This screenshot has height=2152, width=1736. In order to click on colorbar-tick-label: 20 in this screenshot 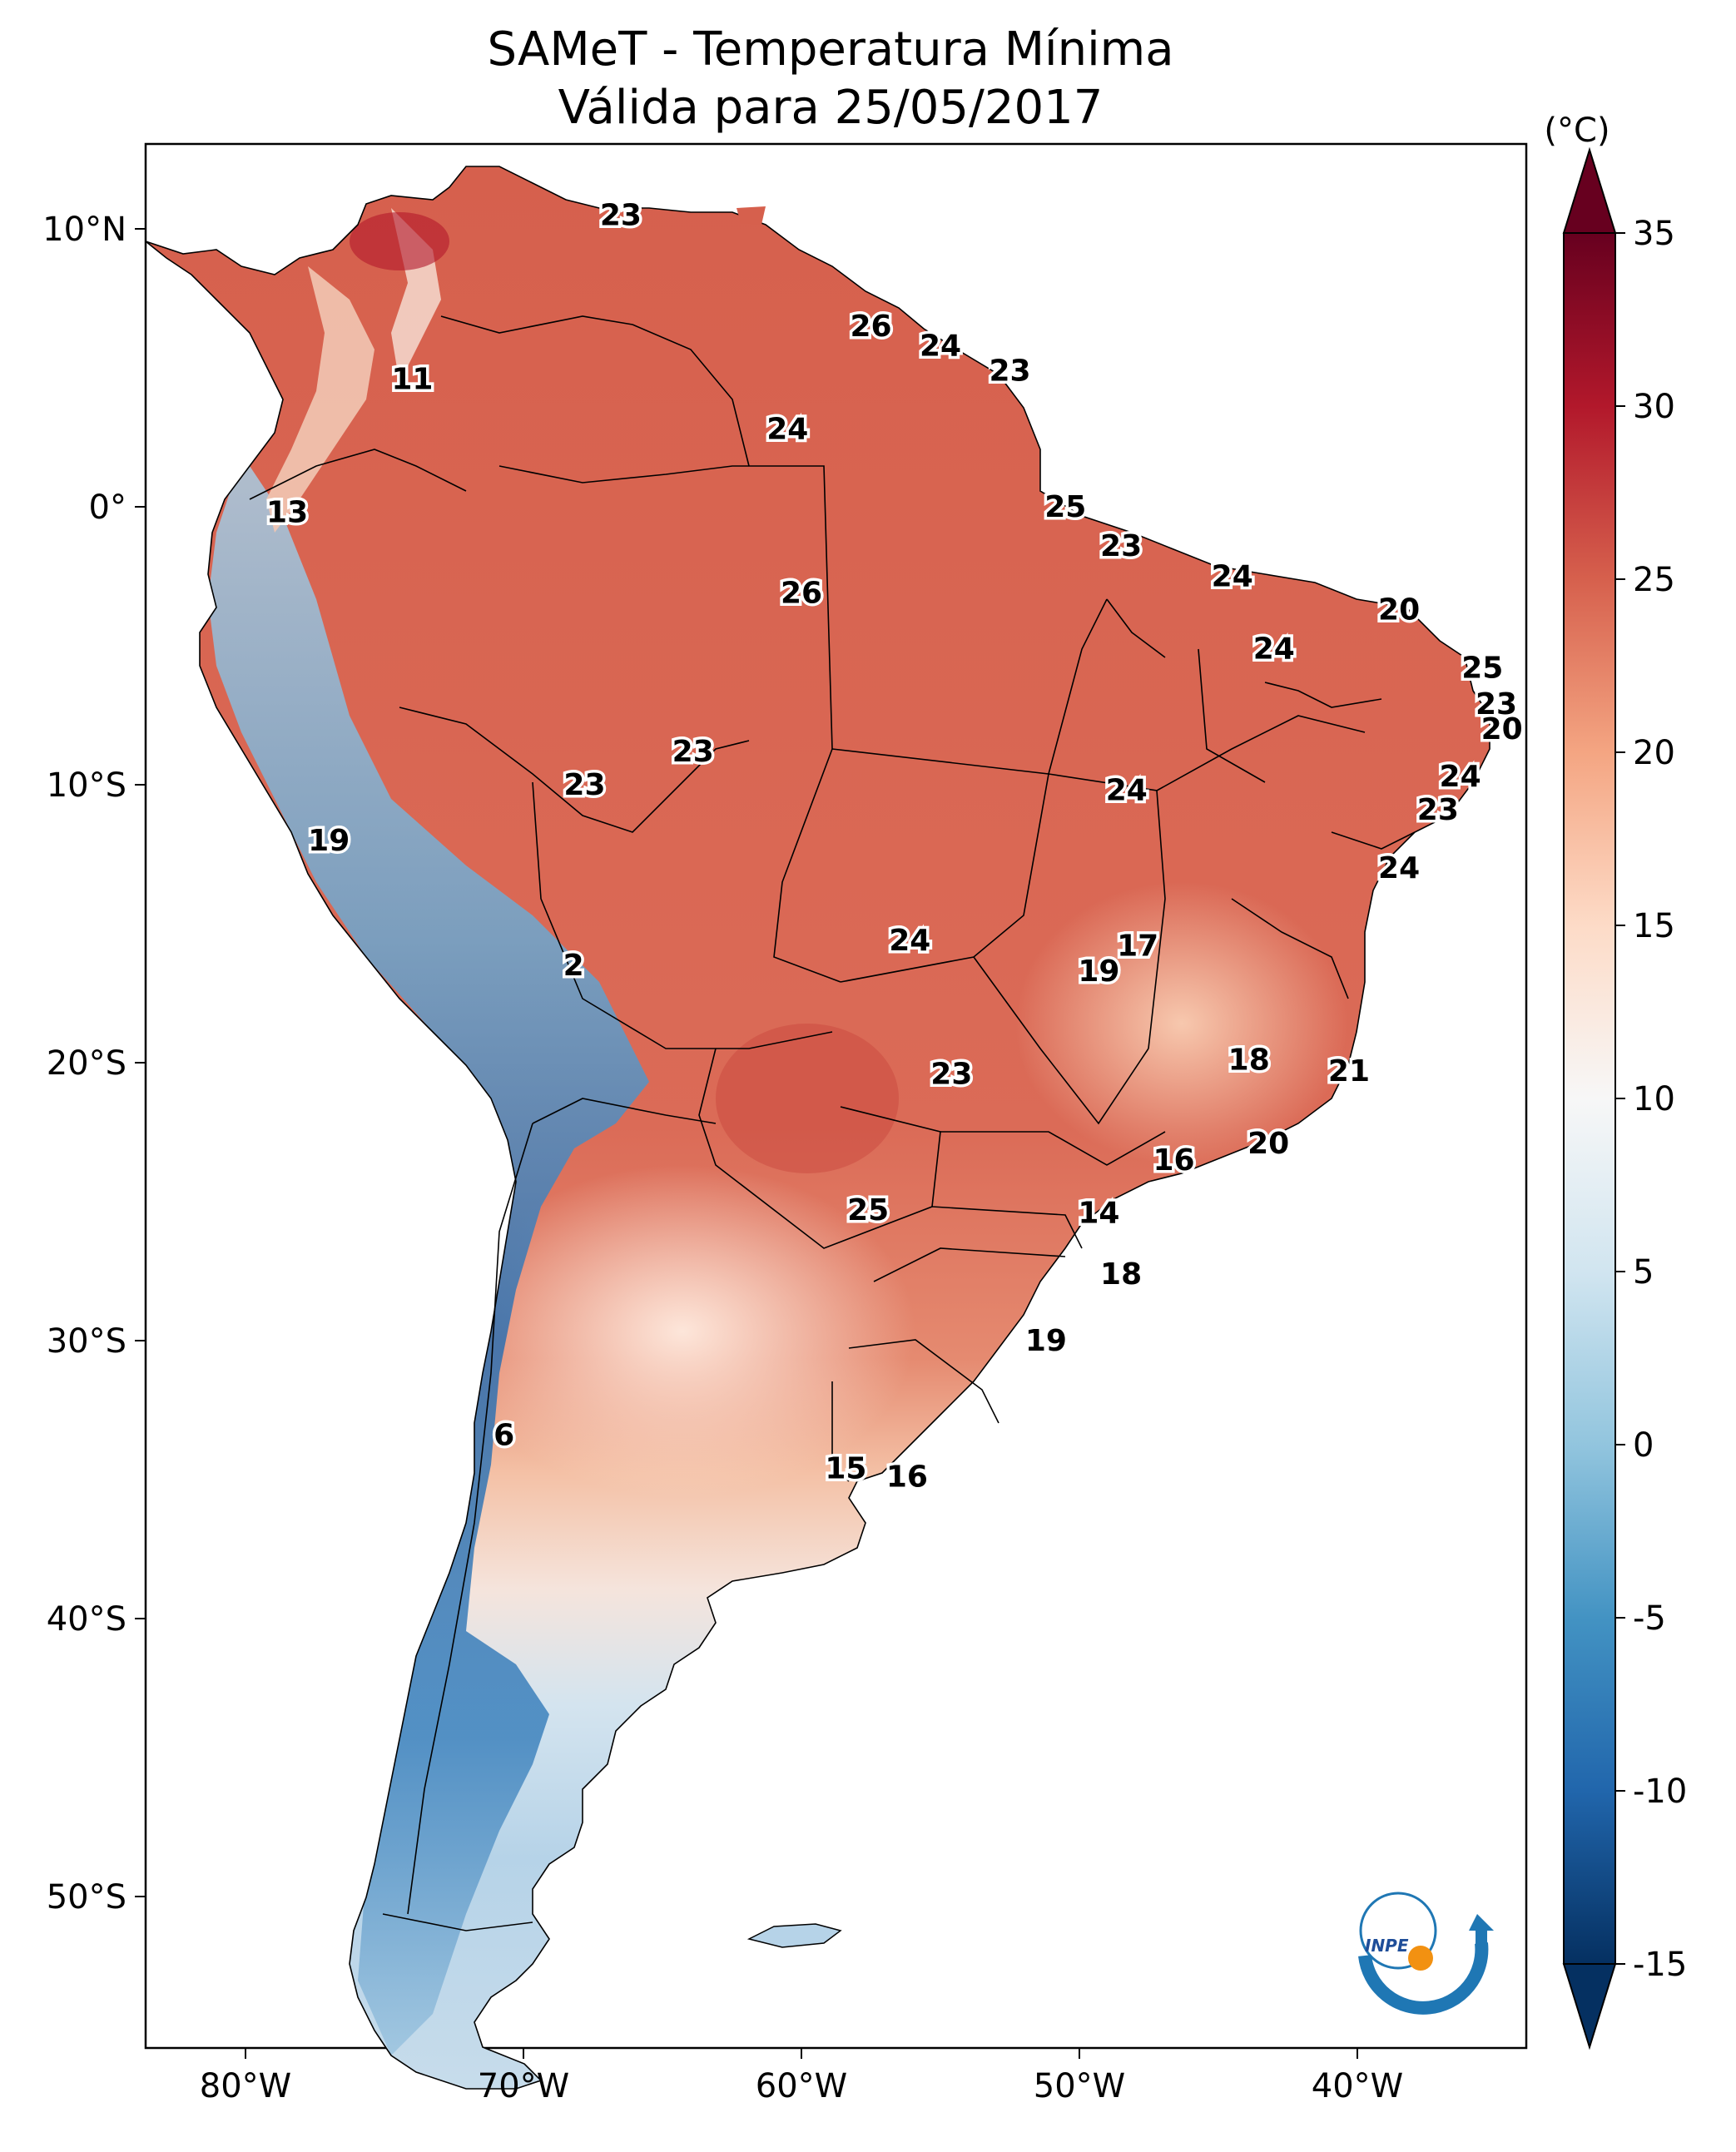, I will do `click(1654, 753)`.